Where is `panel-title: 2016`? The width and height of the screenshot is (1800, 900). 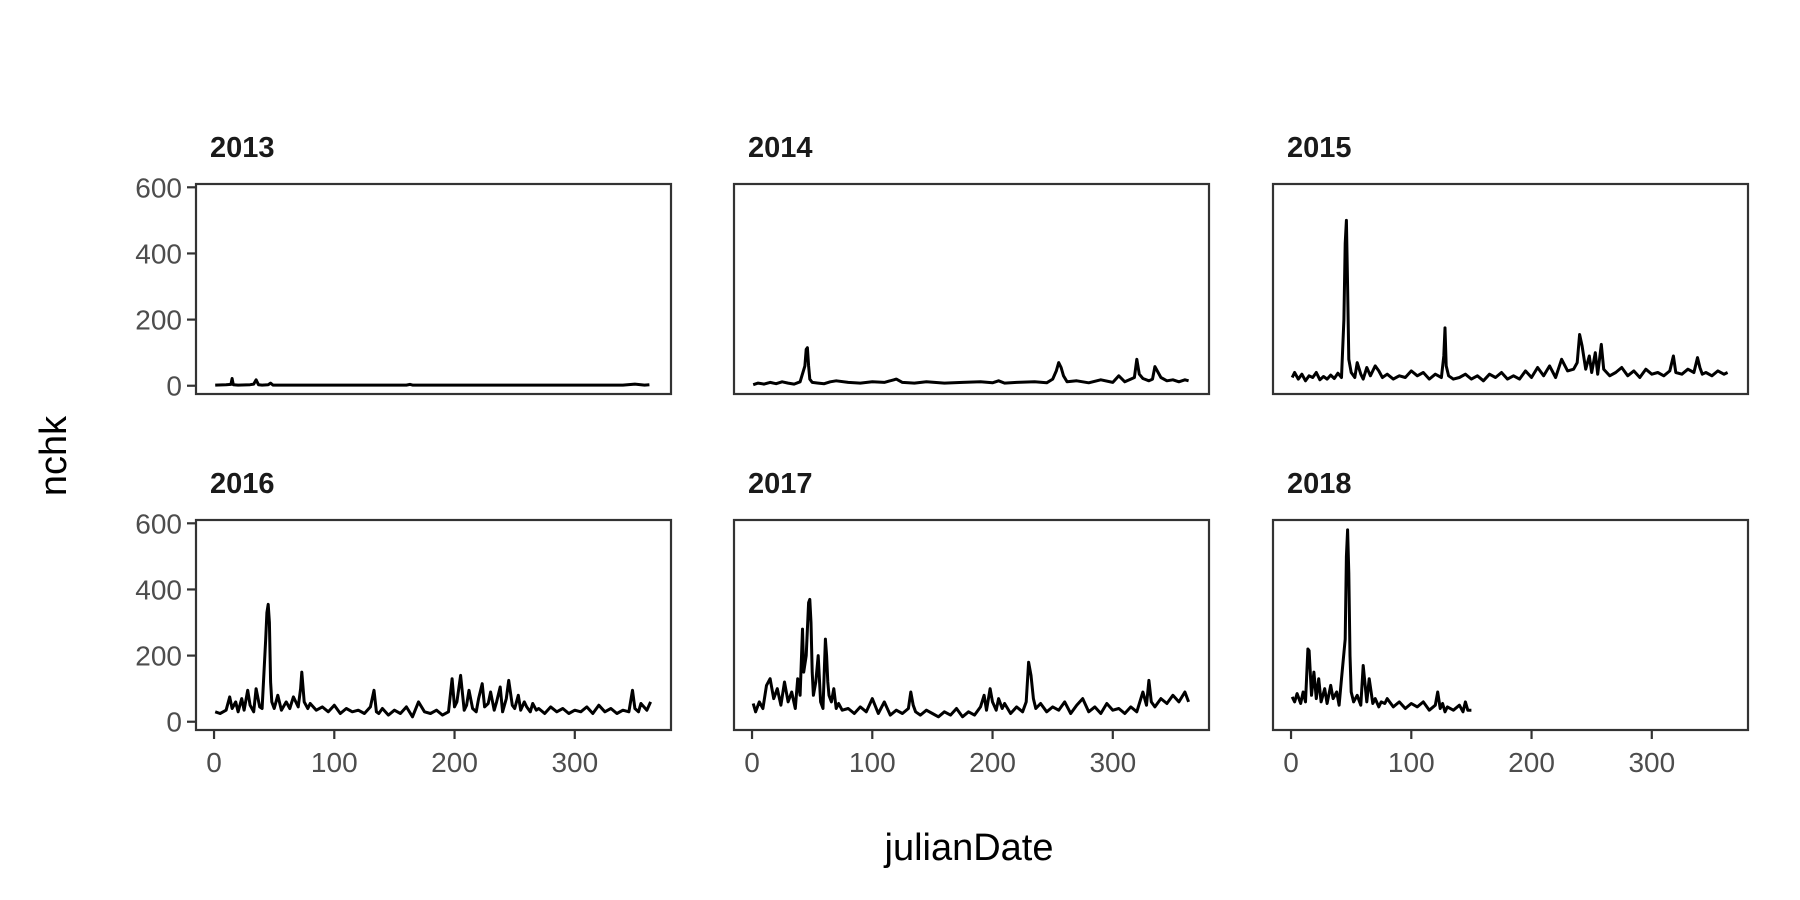 panel-title: 2016 is located at coordinates (242, 484).